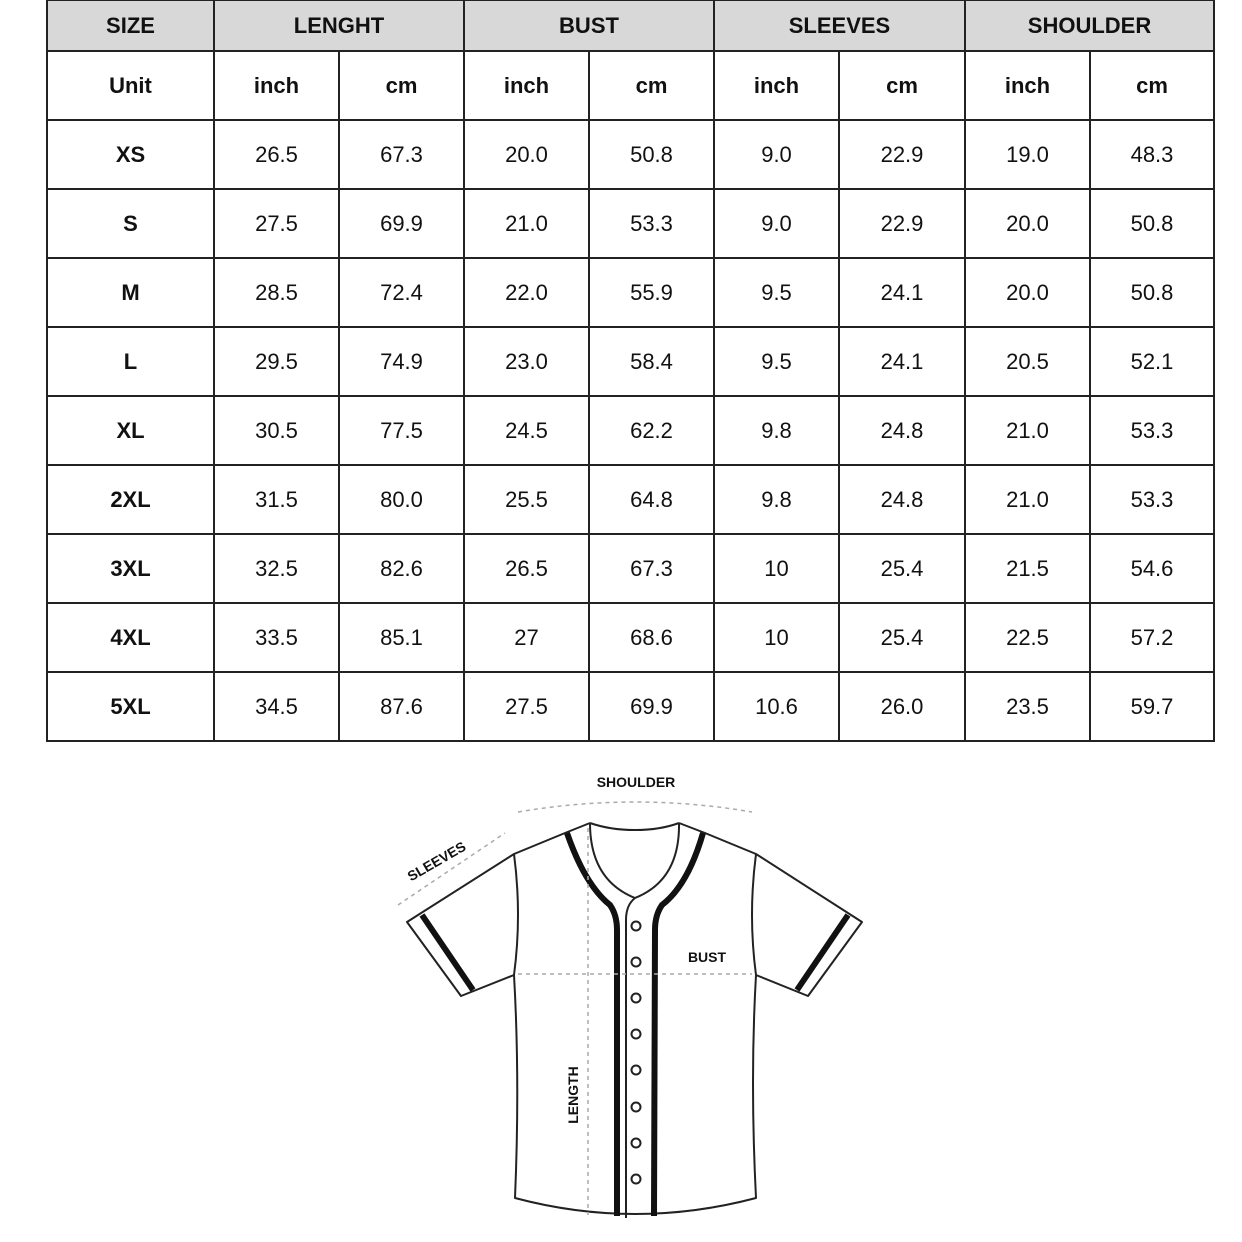 This screenshot has width=1242, height=1242. I want to click on size-cell: L, so click(130, 361).